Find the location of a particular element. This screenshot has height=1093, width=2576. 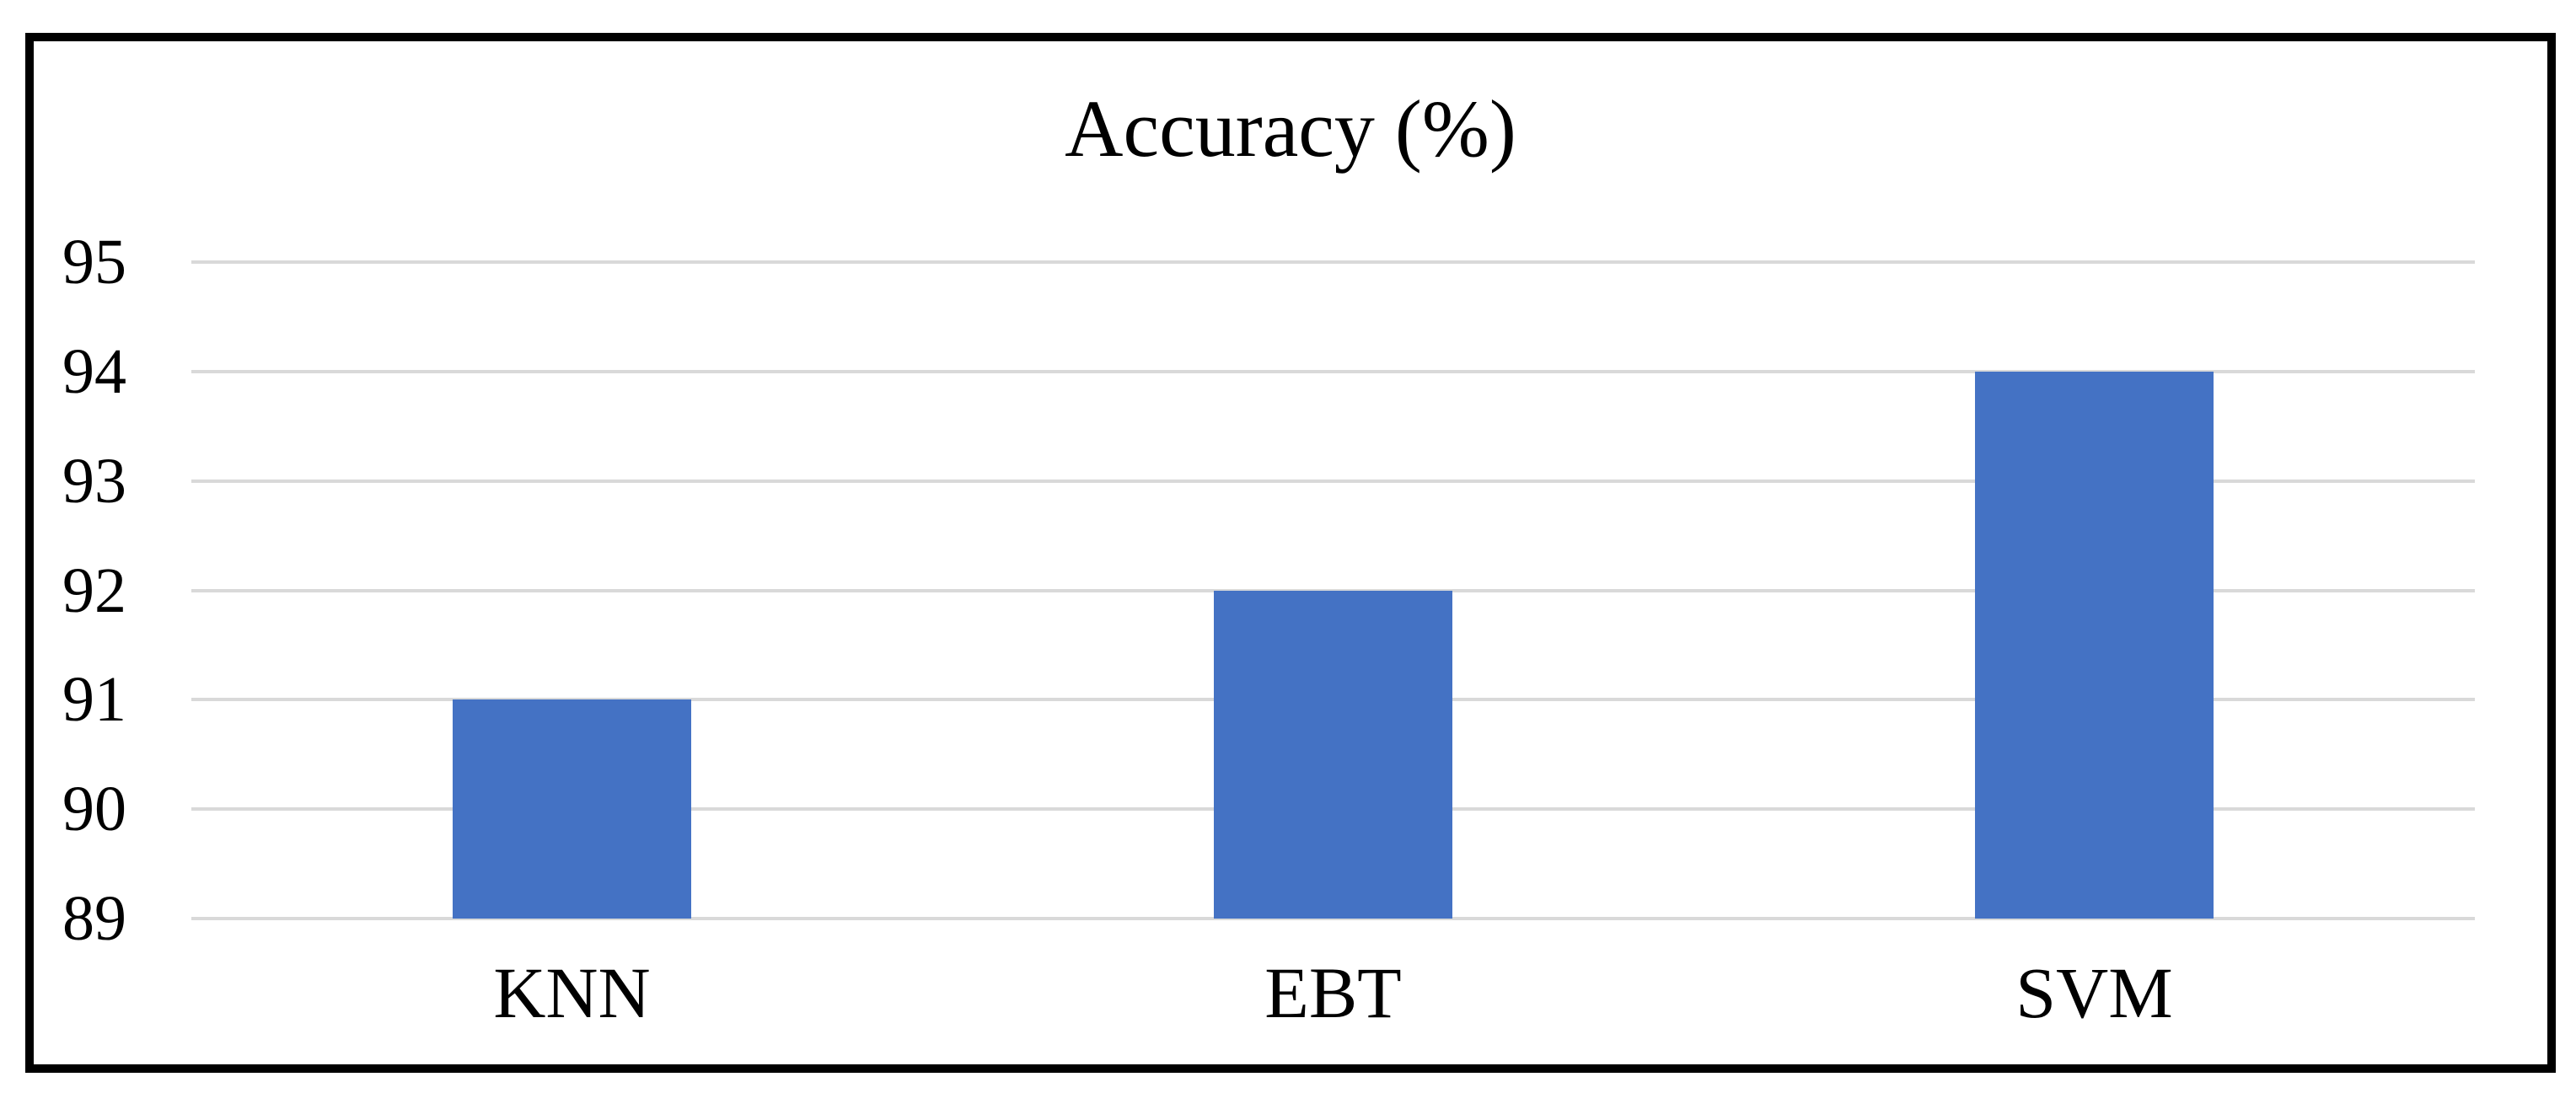

y-axis-tick-label: 90 is located at coordinates (94, 810).